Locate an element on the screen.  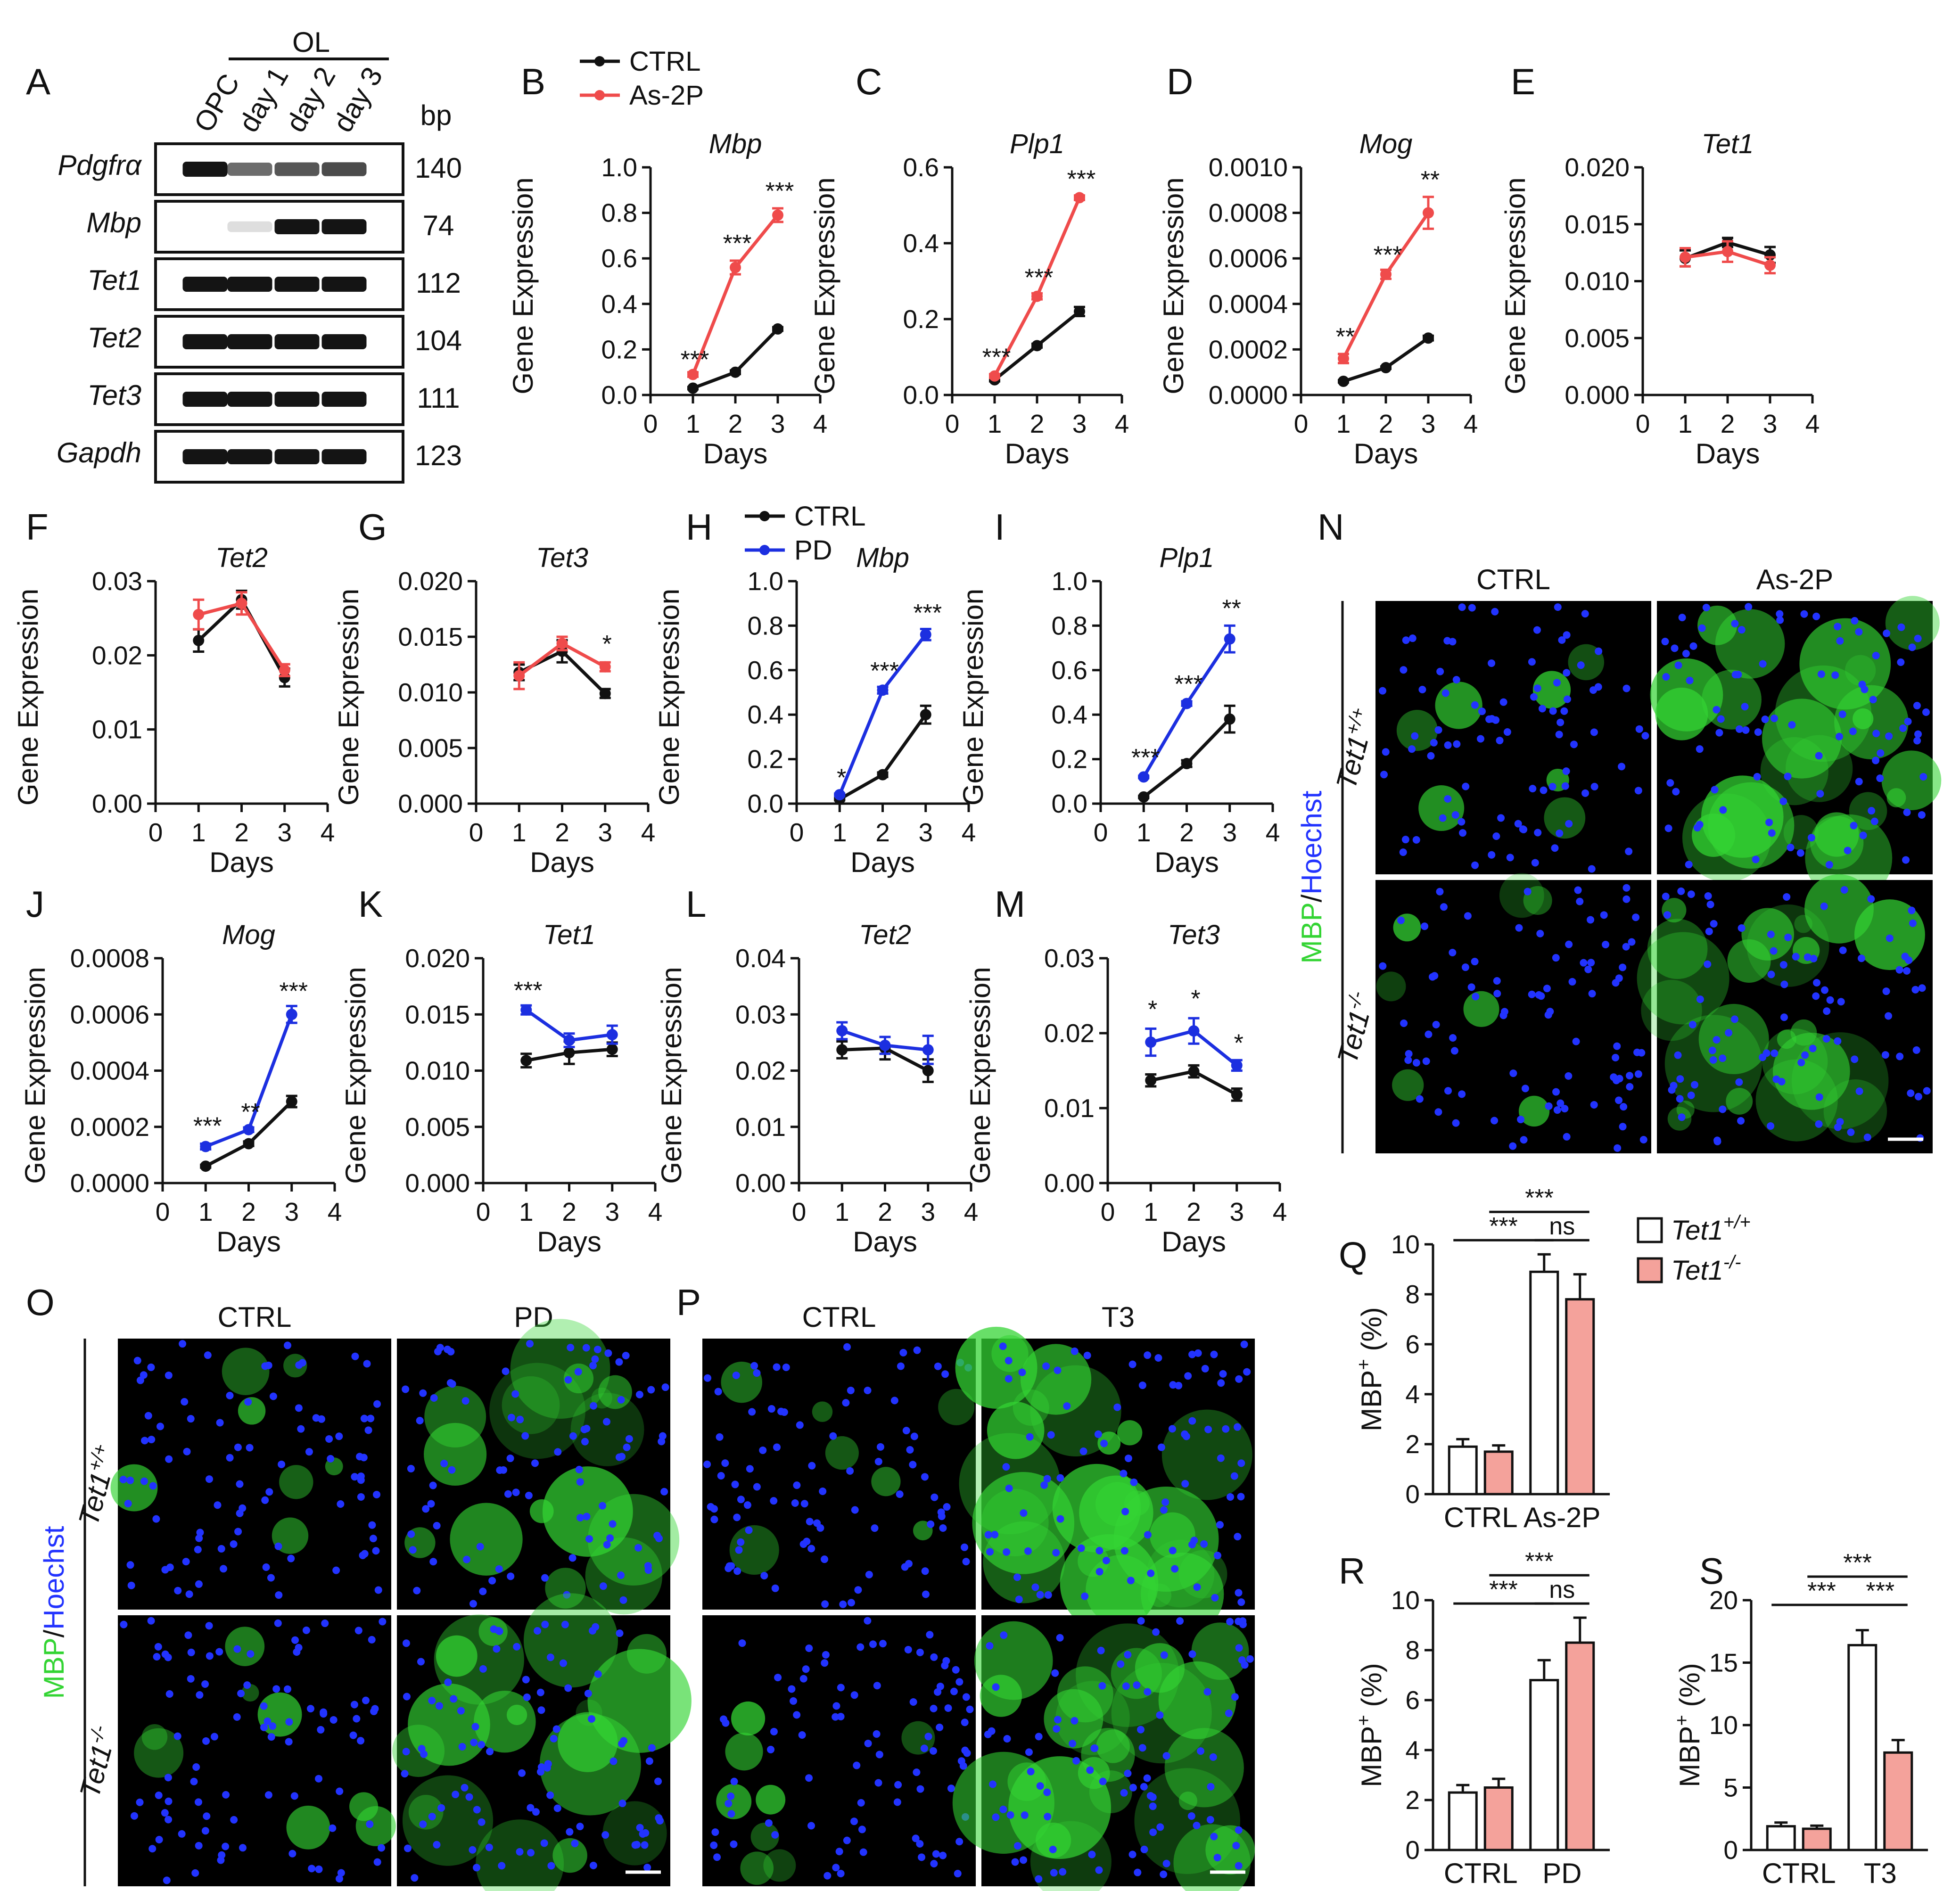
micro-image is located at coordinates (1513, 1013).